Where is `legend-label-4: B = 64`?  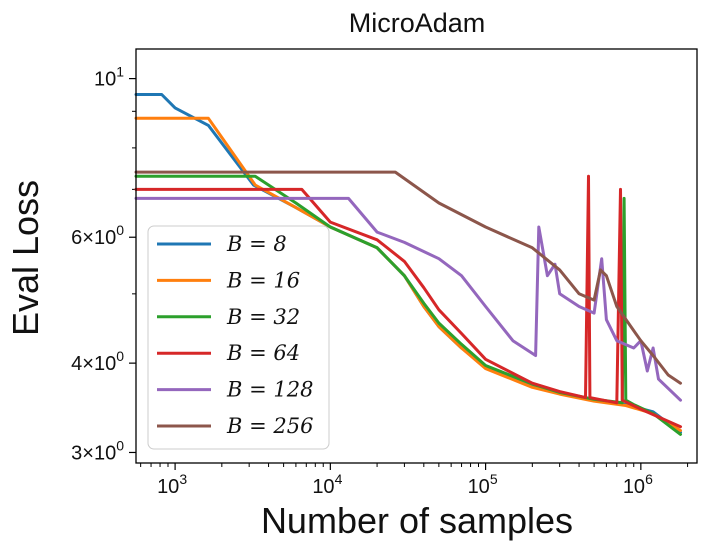
legend-label-4: B = 64 is located at coordinates (263, 353).